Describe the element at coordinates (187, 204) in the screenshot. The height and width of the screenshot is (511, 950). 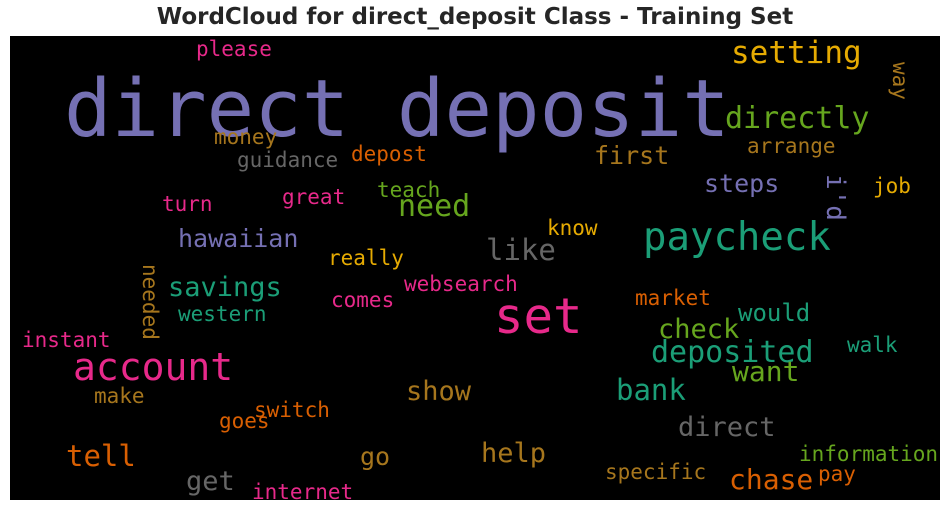
I see `word-turn: turn` at that location.